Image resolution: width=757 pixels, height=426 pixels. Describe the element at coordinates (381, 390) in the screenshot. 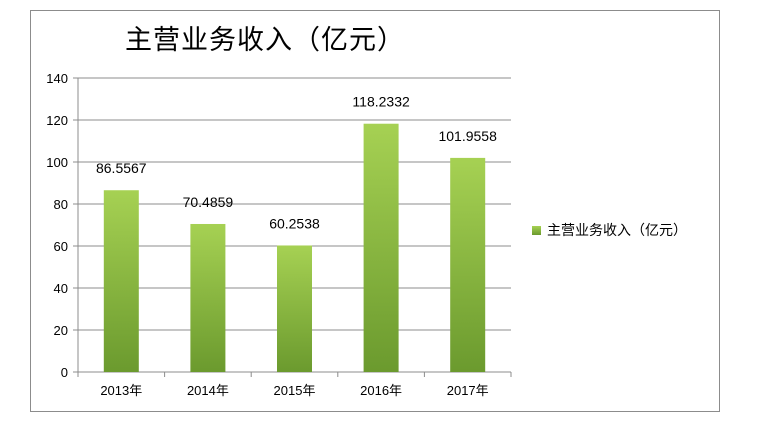

I see `x-tick-label: 2016年` at that location.